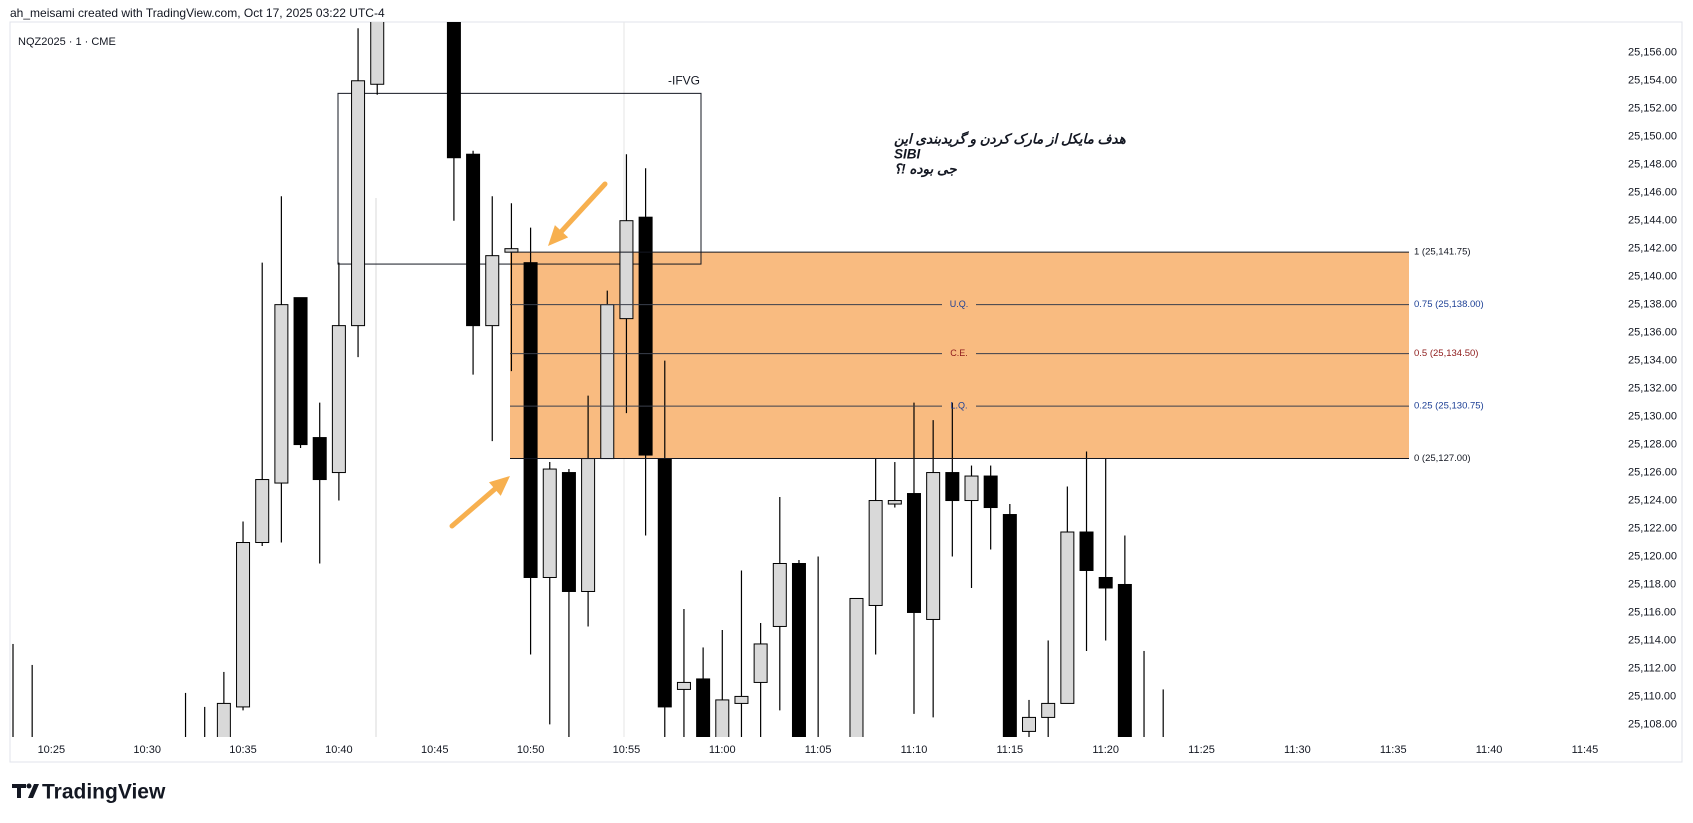  I want to click on fib-label: 0.5 (25,134.50), so click(1446, 353).